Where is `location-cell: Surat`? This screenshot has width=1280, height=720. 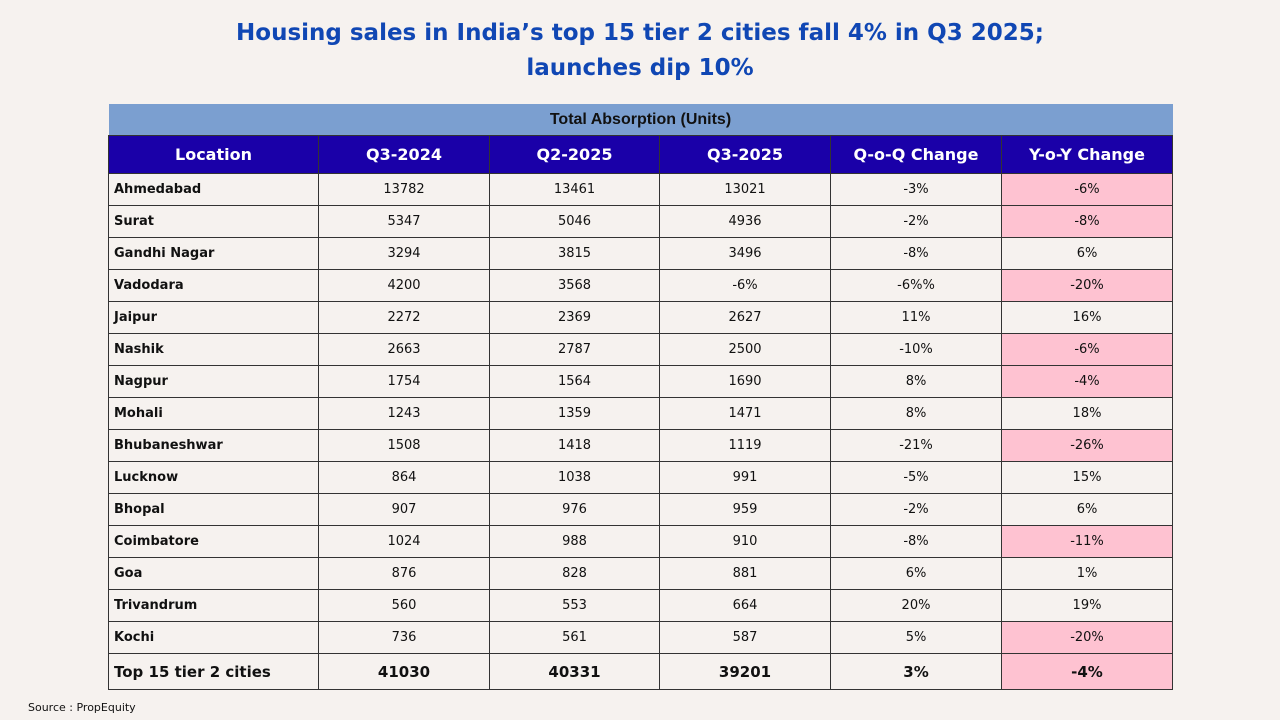
location-cell: Surat is located at coordinates (213, 221).